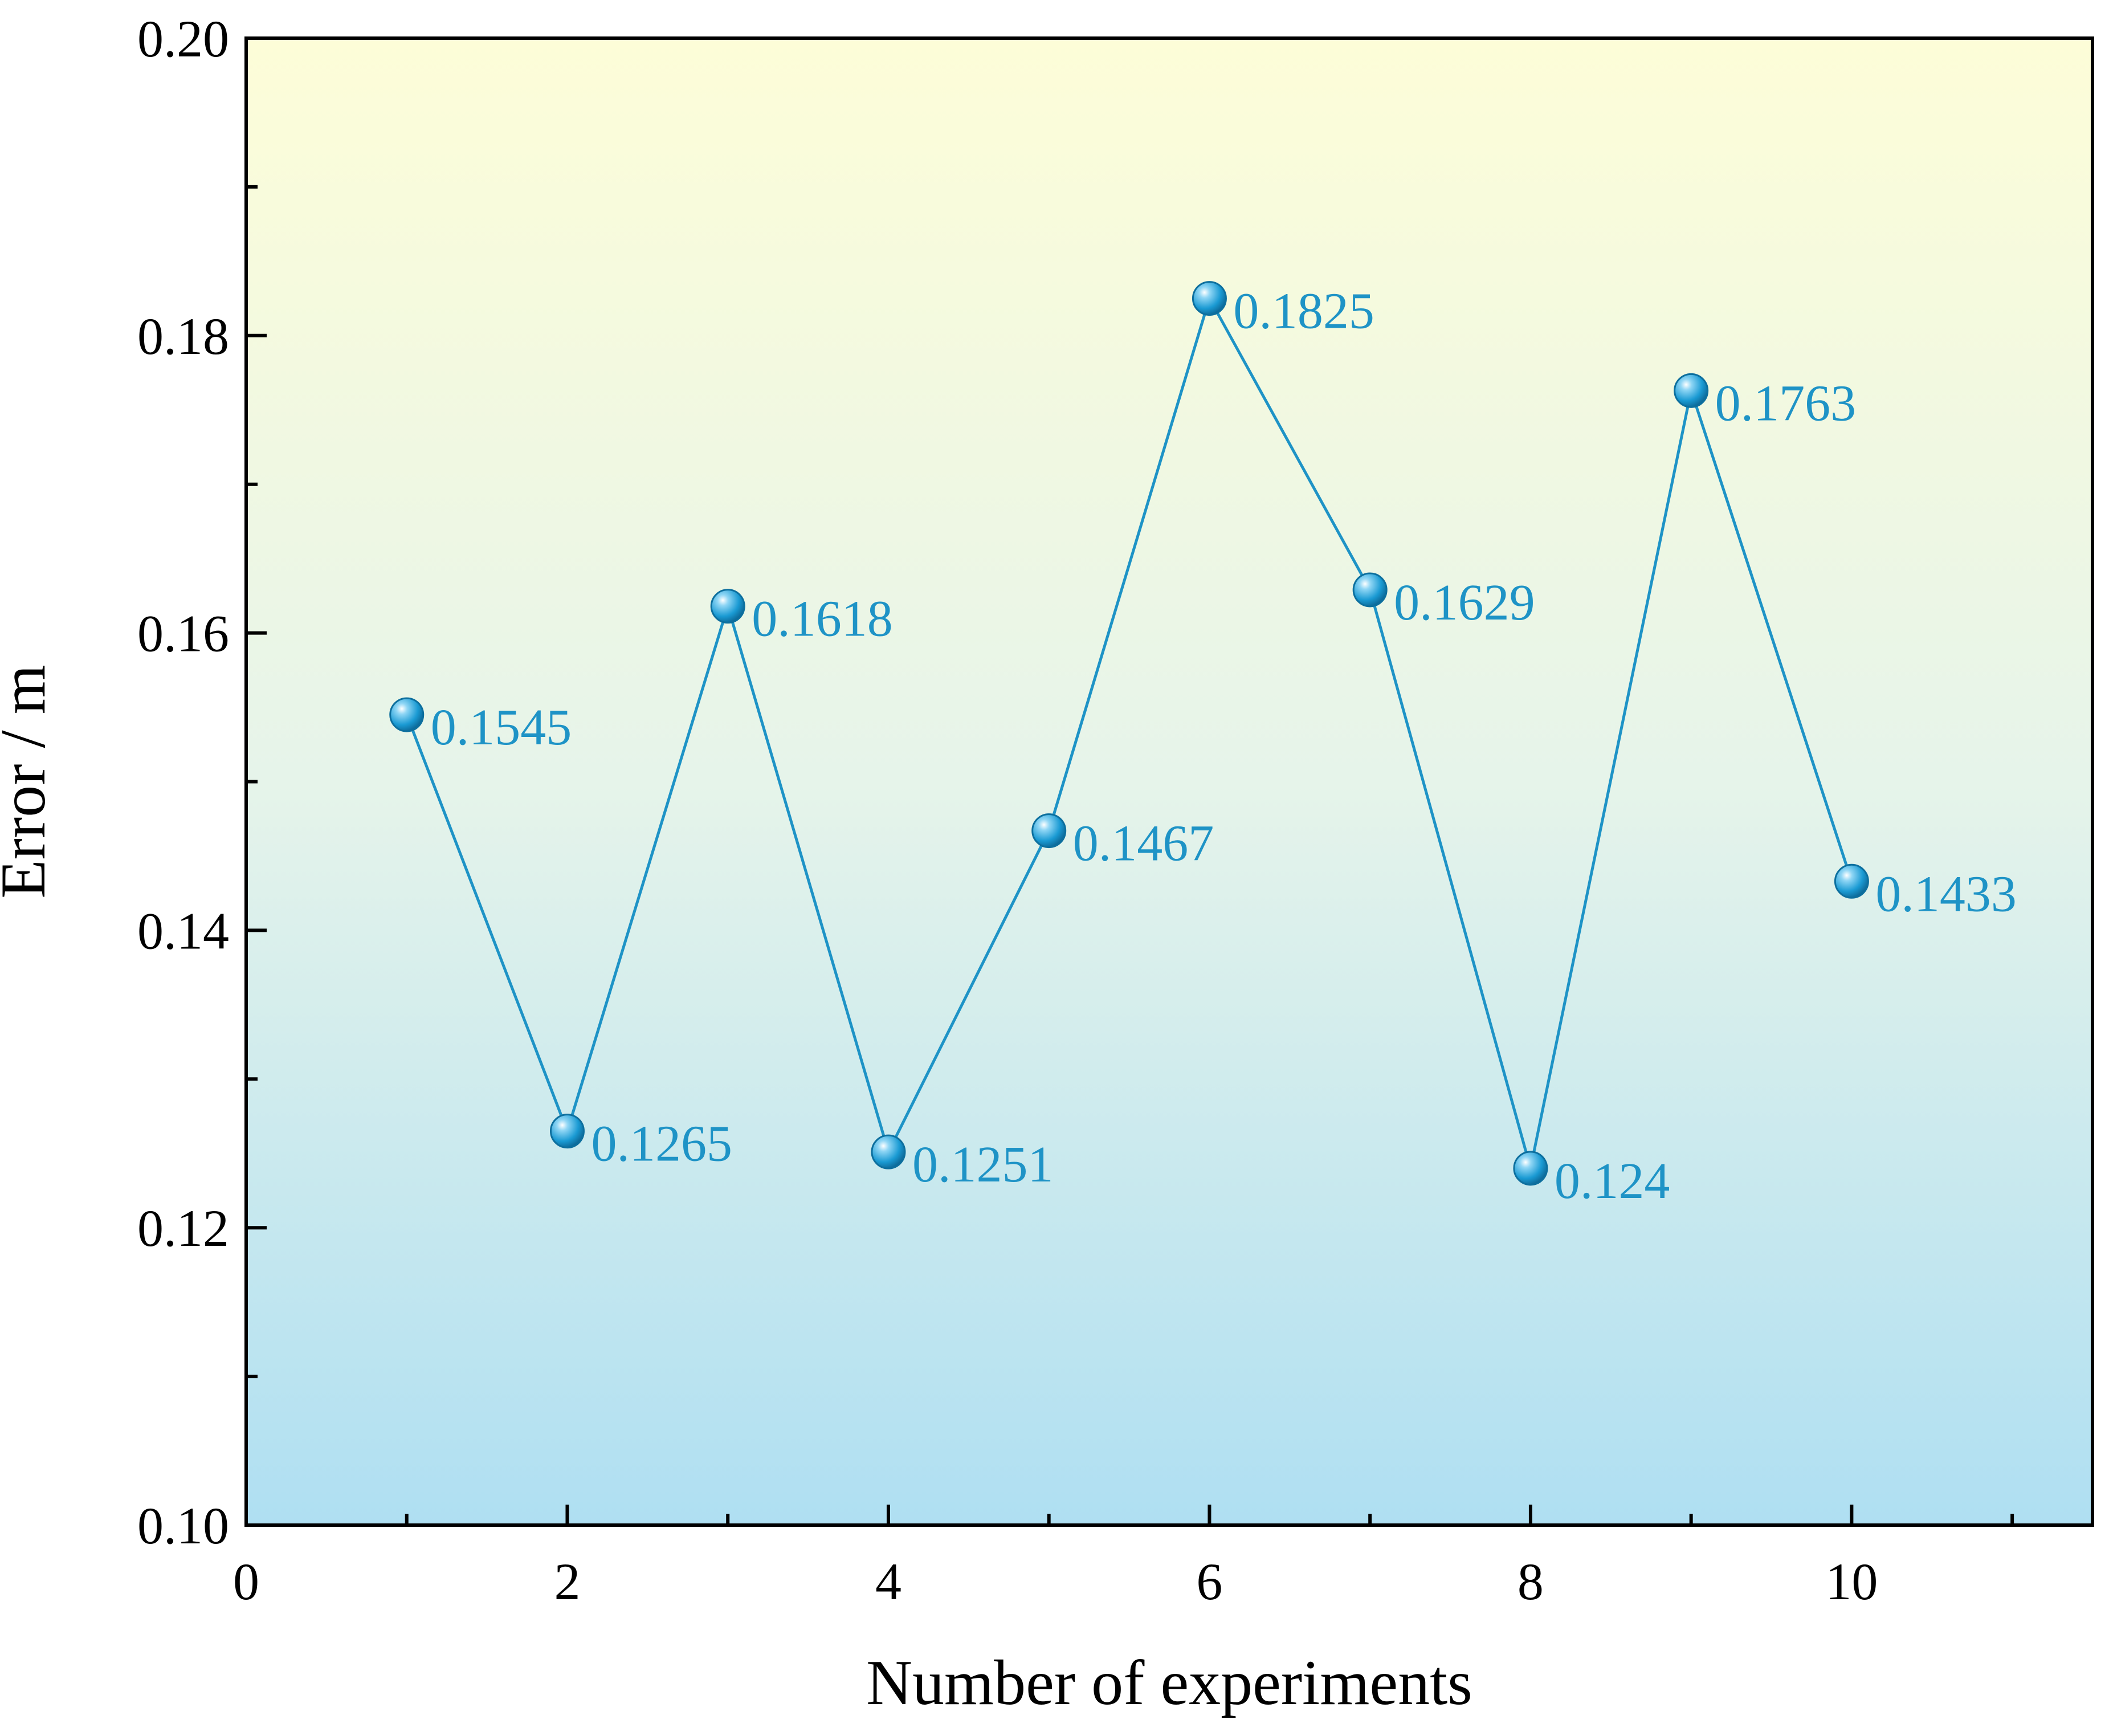  Describe the element at coordinates (983, 1165) in the screenshot. I see `data-point-label: 0.1251` at that location.